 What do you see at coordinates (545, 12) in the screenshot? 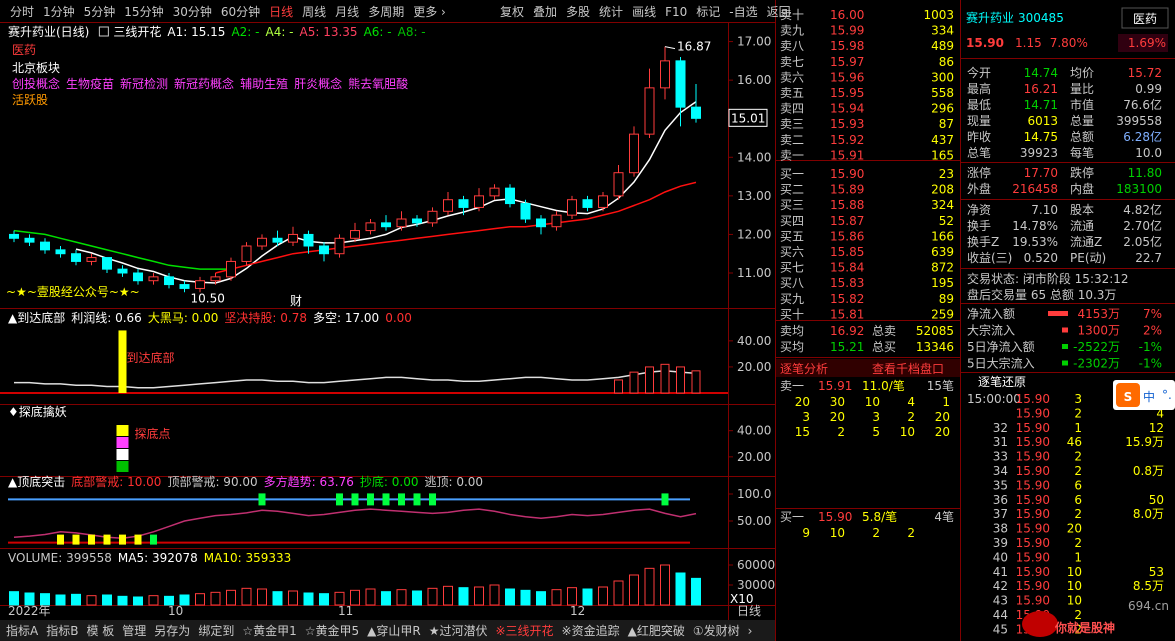
I see `toolbar-item: 叠加` at bounding box center [545, 12].